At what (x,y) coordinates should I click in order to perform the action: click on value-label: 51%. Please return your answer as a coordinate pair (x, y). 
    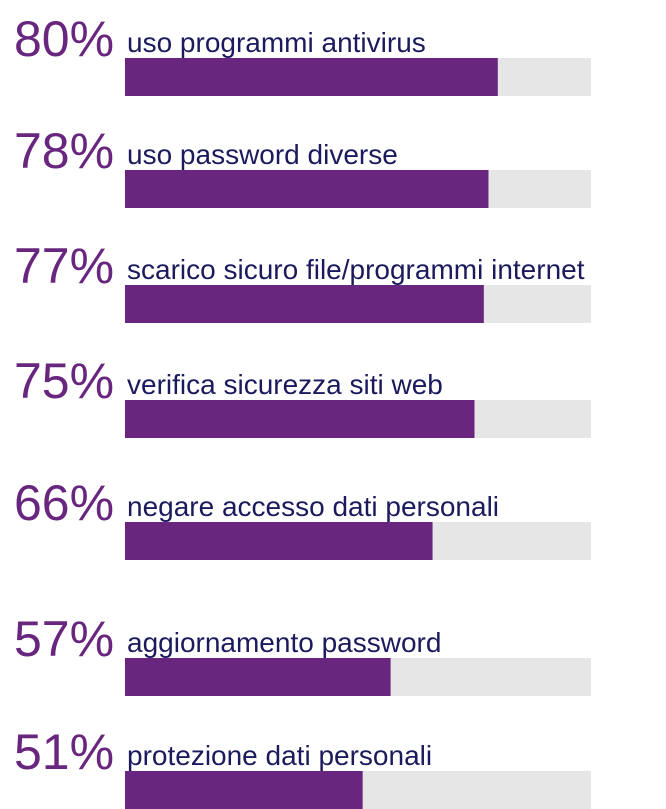
    Looking at the image, I should click on (64, 752).